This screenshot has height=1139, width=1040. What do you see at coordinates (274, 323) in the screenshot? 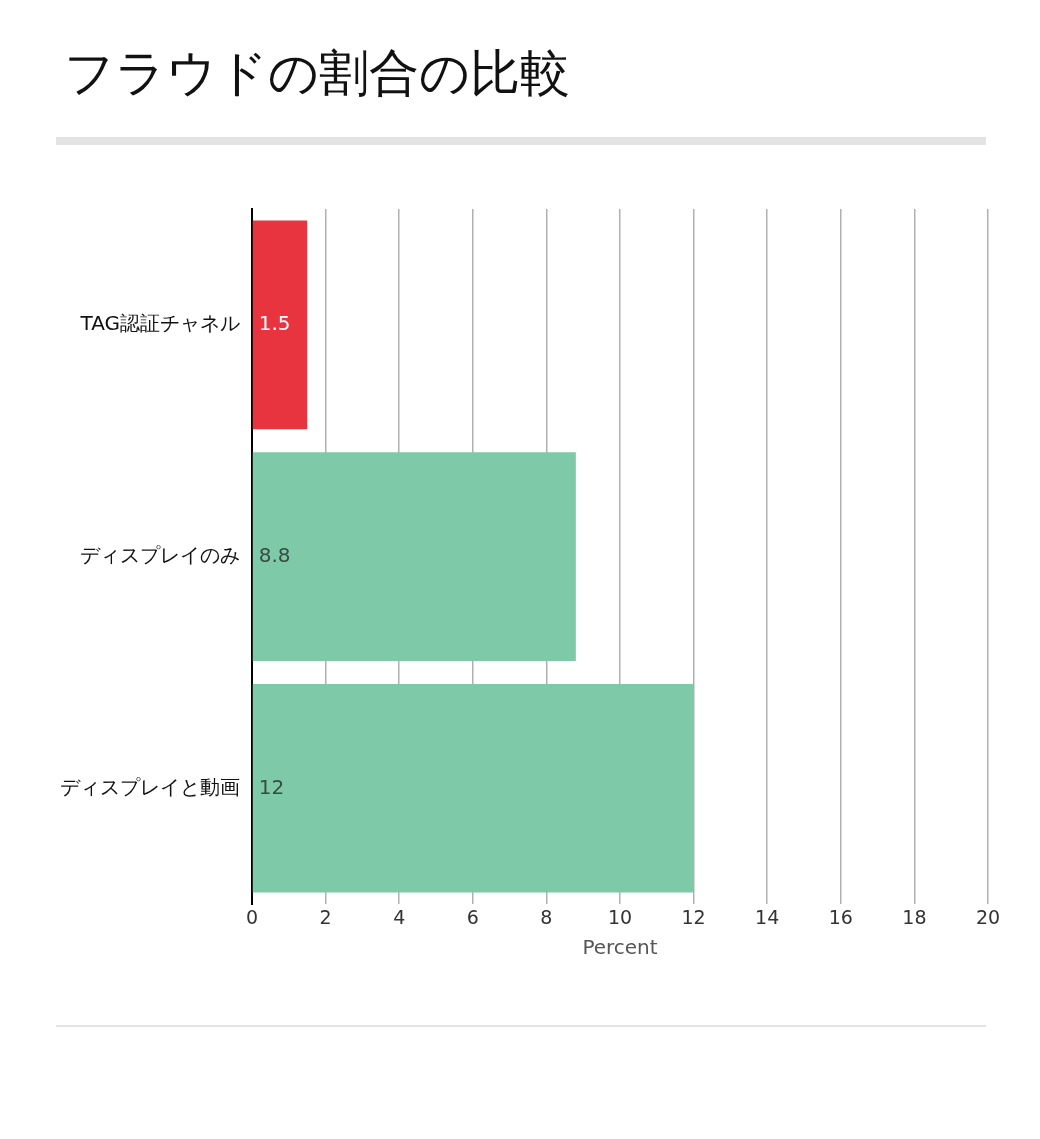
I see `data-label: 1.5` at bounding box center [274, 323].